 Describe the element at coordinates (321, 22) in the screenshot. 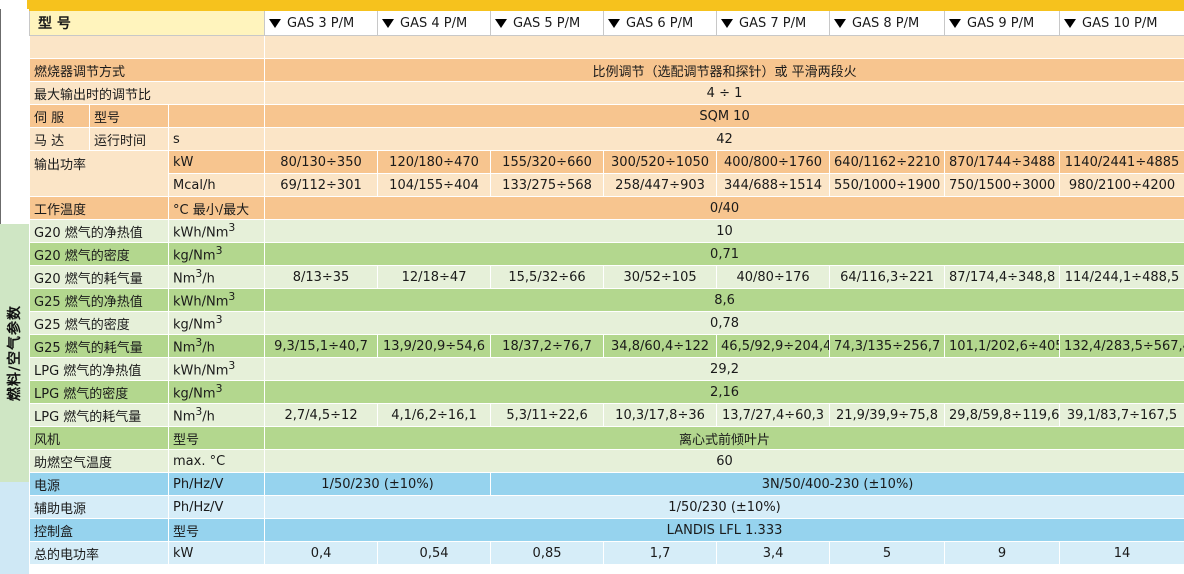

I see `model-column-gas3: GAS 3 P/M` at that location.